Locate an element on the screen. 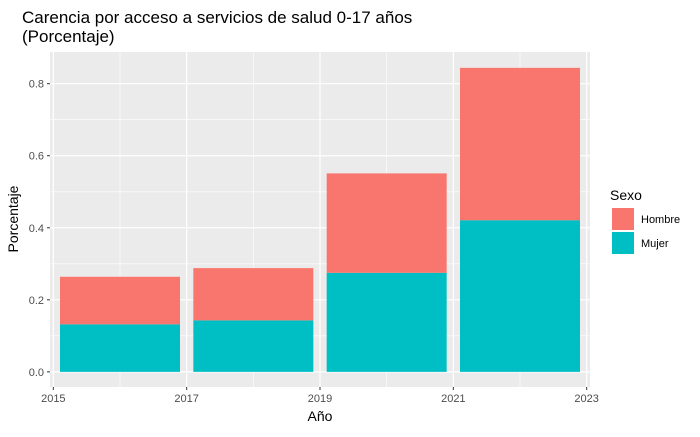 This screenshot has width=700, height=437. x-axis-label: Año is located at coordinates (320, 416).